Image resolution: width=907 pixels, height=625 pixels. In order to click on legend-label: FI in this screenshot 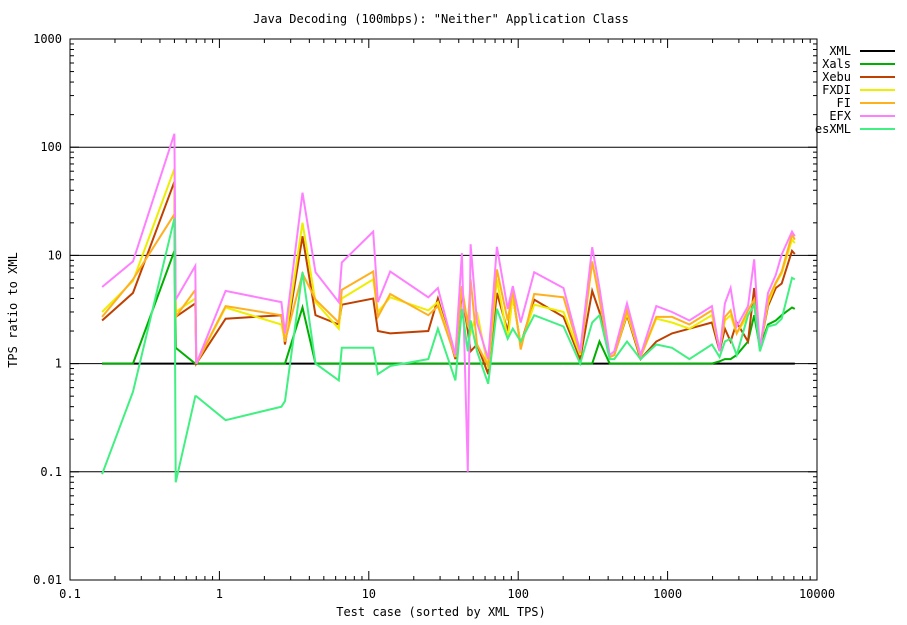, I will do `click(844, 103)`.